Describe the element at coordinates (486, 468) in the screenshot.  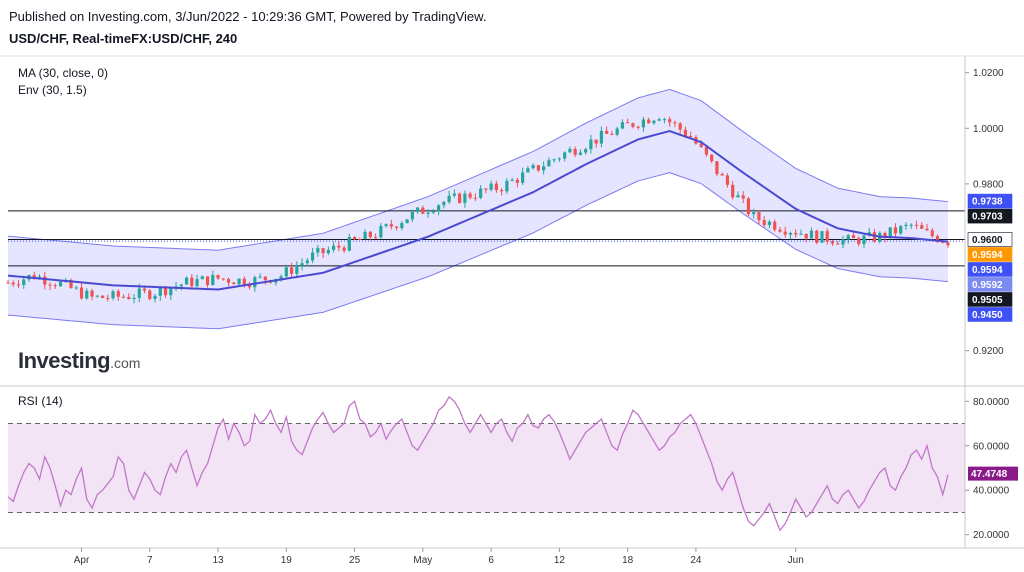
I see `rsi-band` at that location.